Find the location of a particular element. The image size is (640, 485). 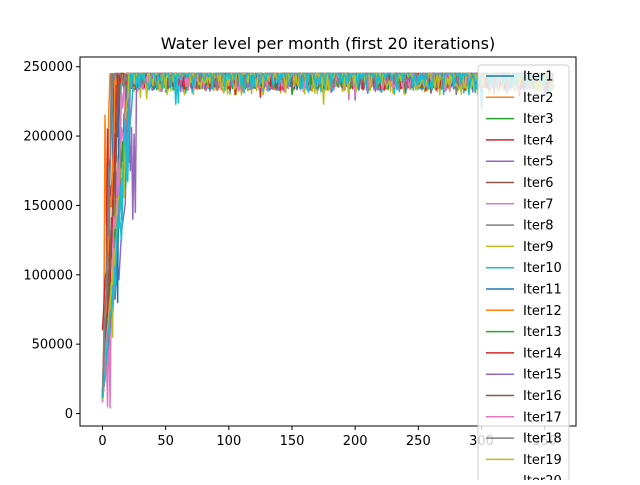

y-tick-label: 50000 is located at coordinates (52, 345).